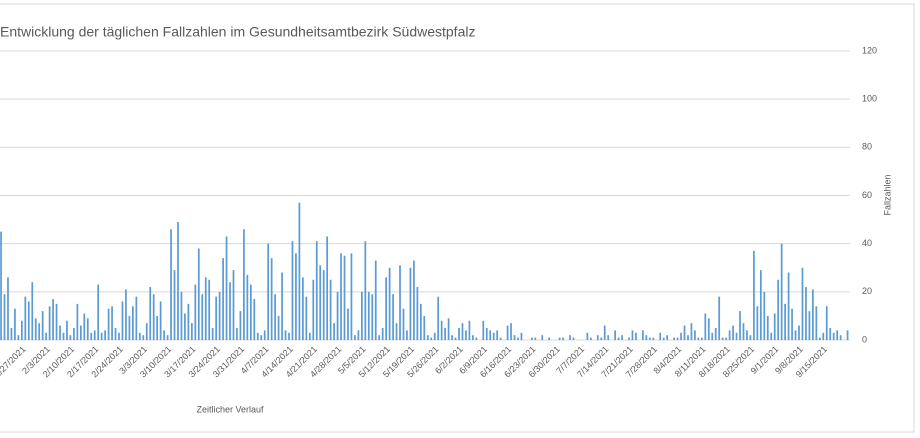  What do you see at coordinates (867, 291) in the screenshot?
I see `y-tick-label: 20` at bounding box center [867, 291].